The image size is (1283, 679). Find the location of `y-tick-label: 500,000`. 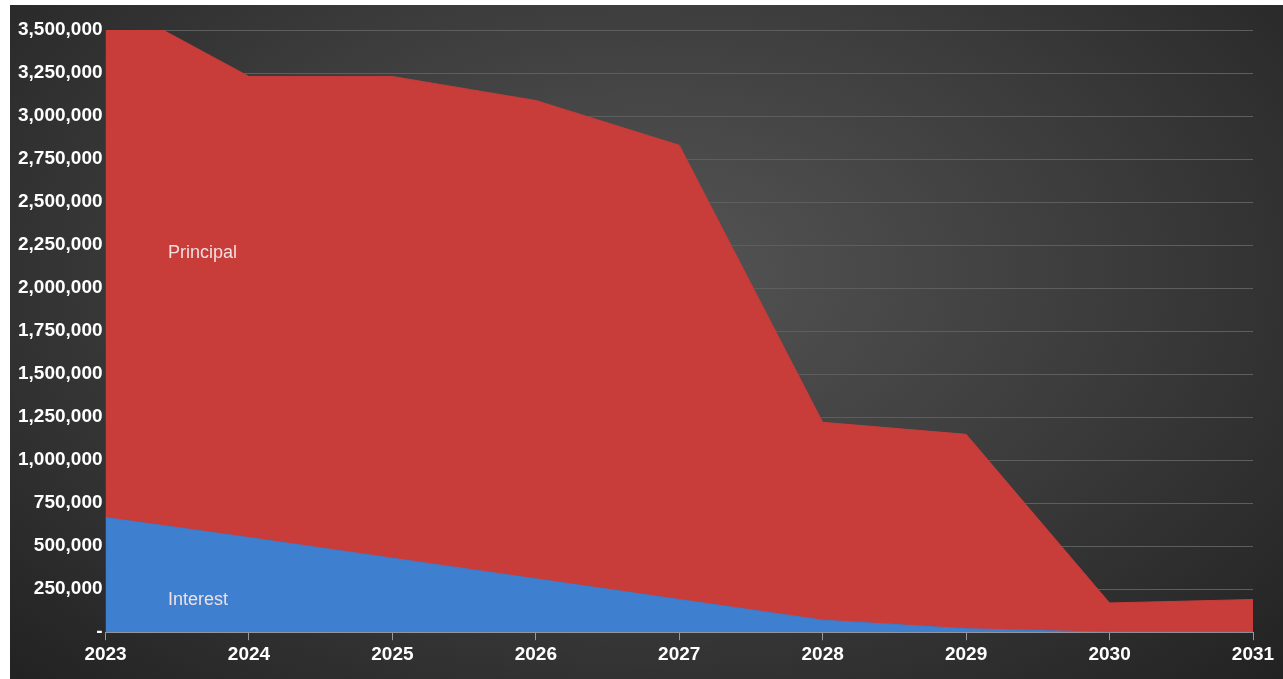

y-tick-label: 500,000 is located at coordinates (68, 545).